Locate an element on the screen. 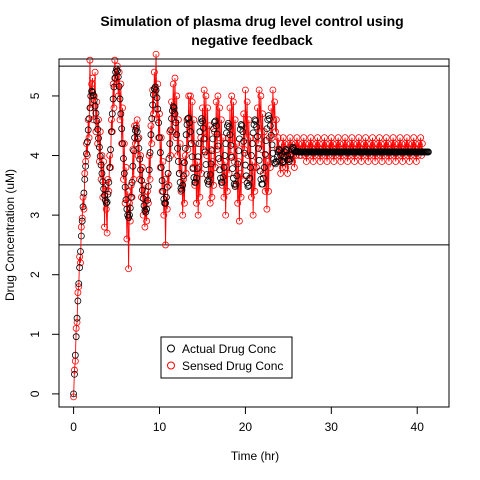 Image resolution: width=480 pixels, height=480 pixels. y-axis: 0 1 2 3 4 5 is located at coordinates (44, 244).